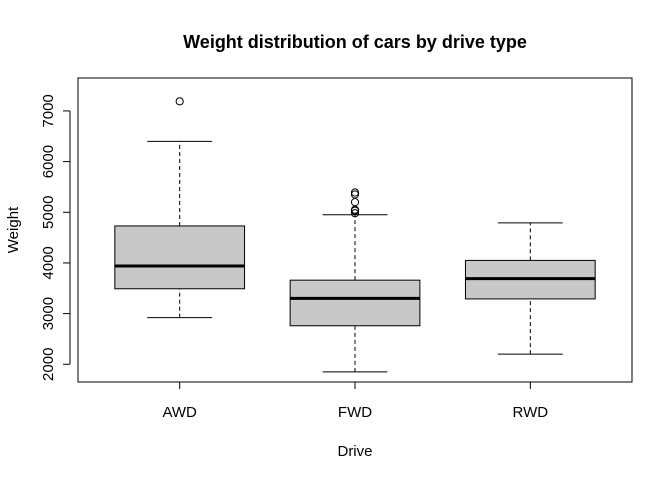  Describe the element at coordinates (55, 237) in the screenshot. I see `y-axis: 2000 3000 4000 5000 6000 7000` at that location.